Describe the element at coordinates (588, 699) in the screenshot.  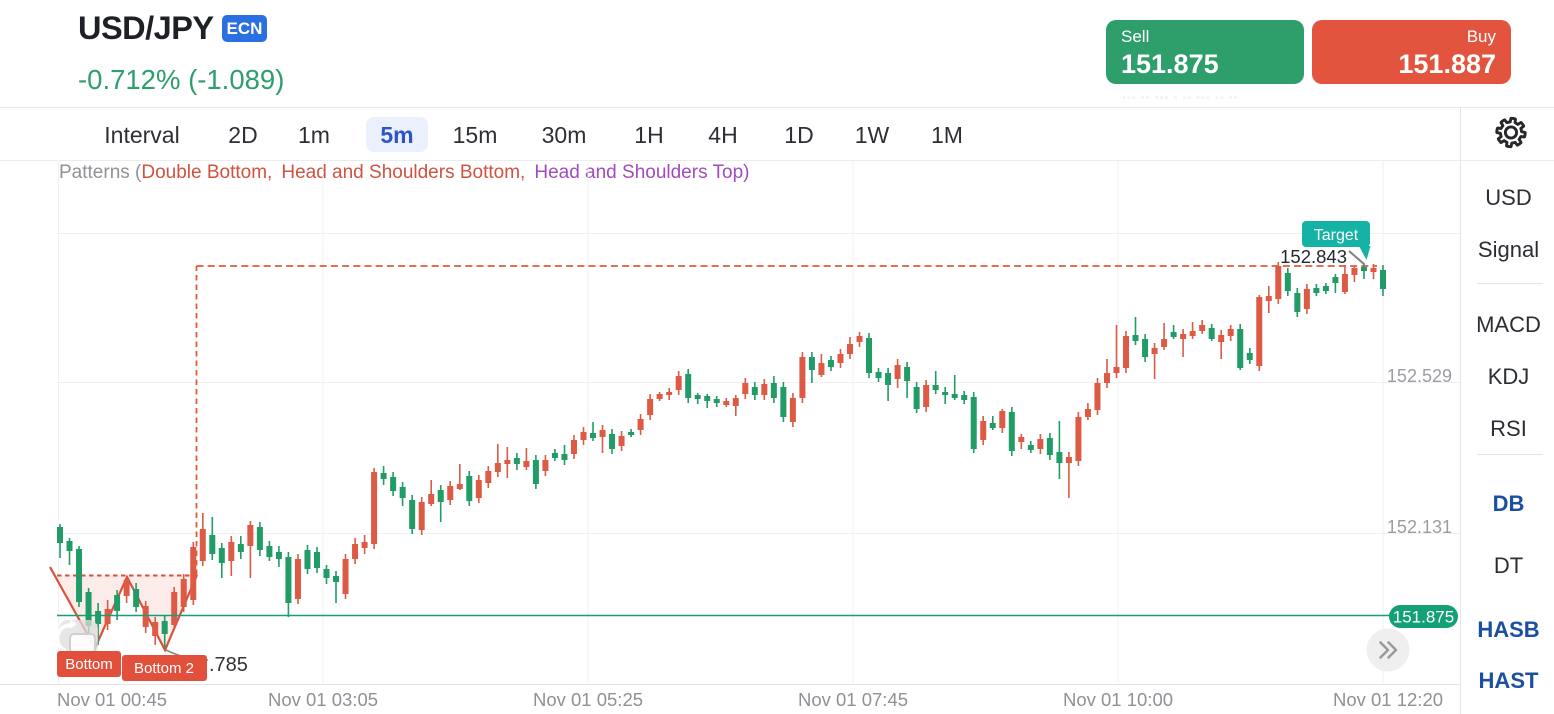
I see `svg-text: Nov 01 05:25` at that location.